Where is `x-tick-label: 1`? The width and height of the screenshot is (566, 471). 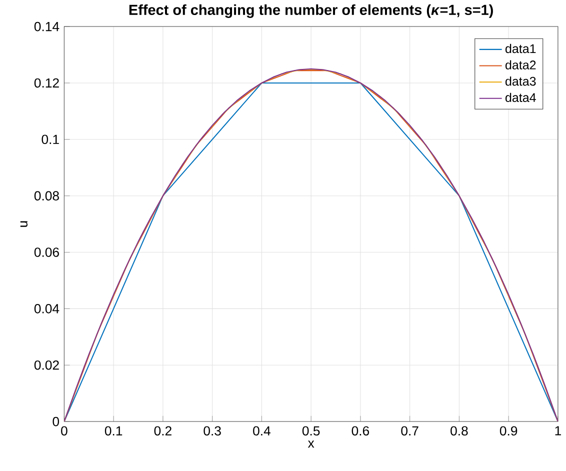
x-tick-label: 1 is located at coordinates (558, 431).